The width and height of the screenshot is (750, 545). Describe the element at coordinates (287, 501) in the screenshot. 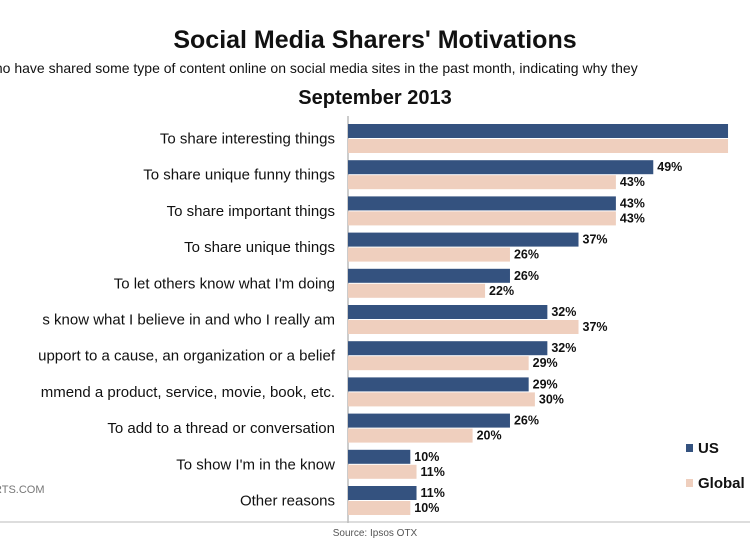

I see `category-label: Other reasons` at that location.